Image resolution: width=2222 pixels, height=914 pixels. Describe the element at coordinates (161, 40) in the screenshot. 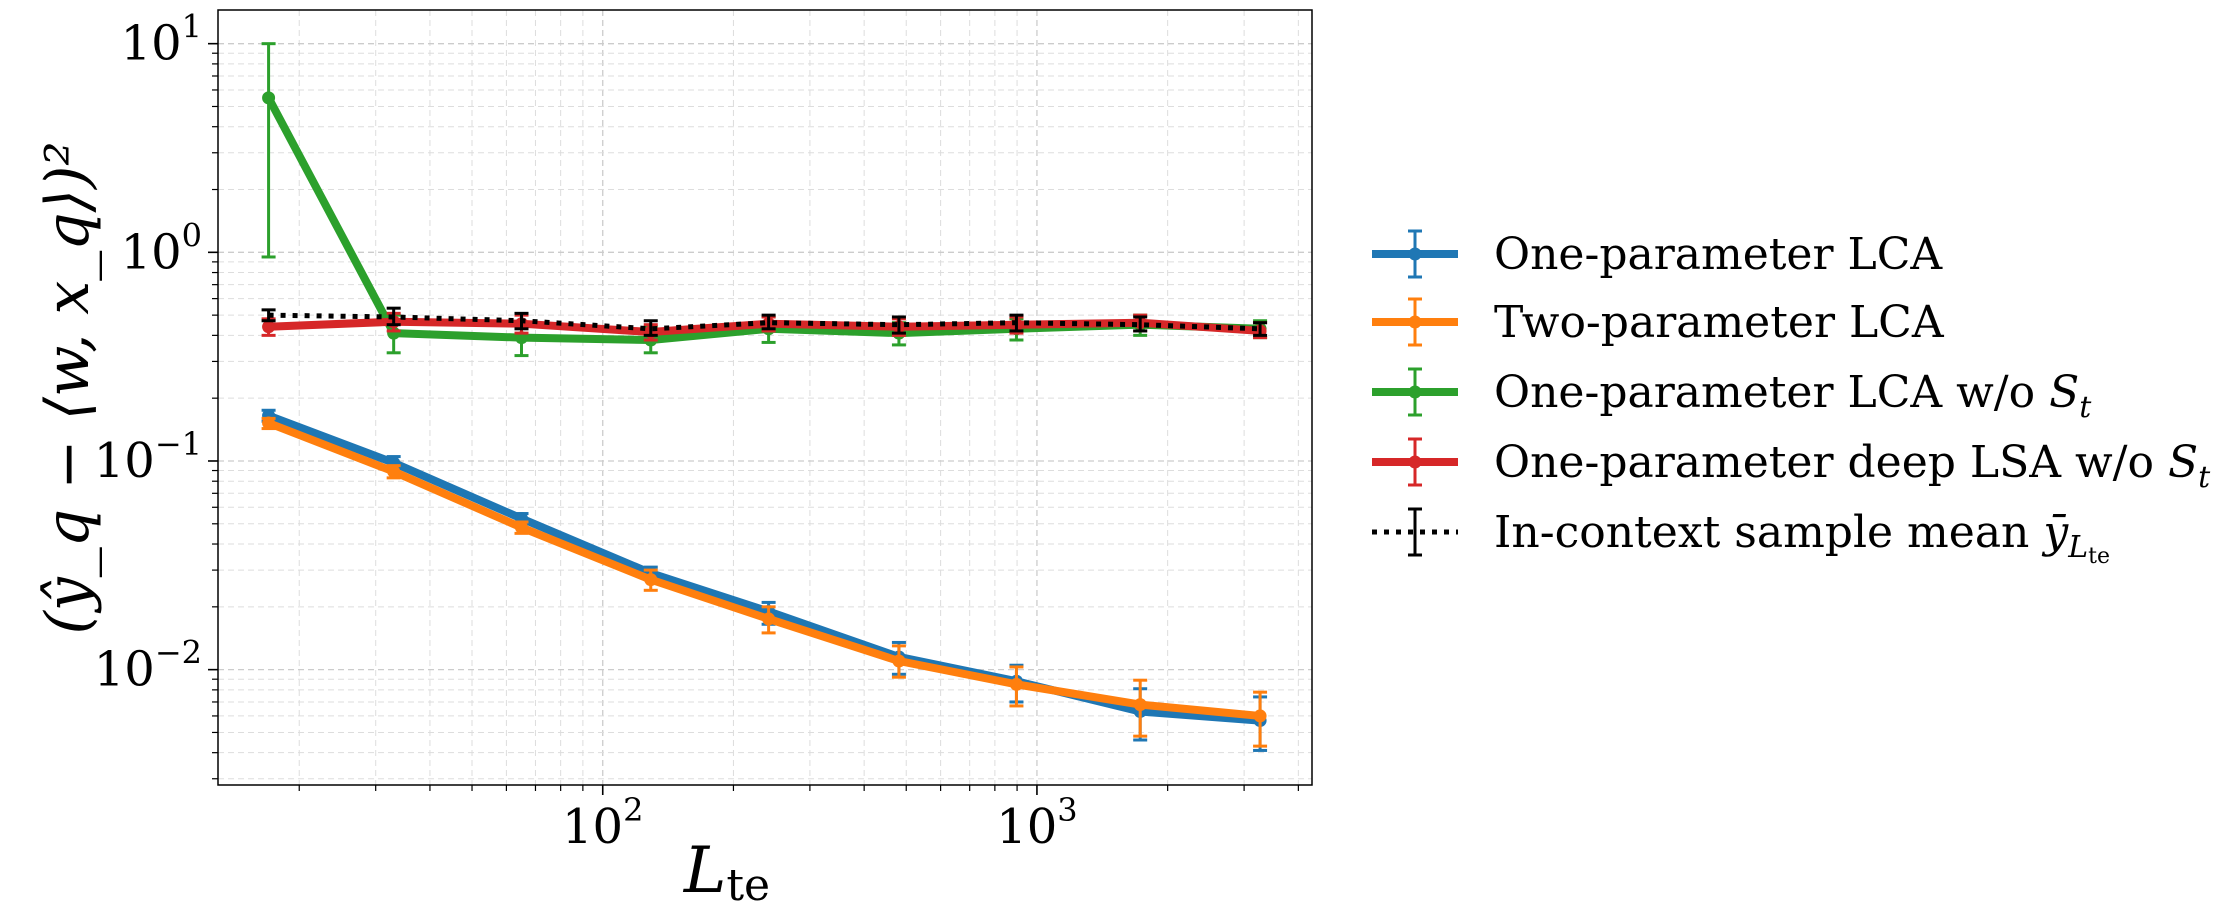

I see `y-tick-label: 10¹` at that location.